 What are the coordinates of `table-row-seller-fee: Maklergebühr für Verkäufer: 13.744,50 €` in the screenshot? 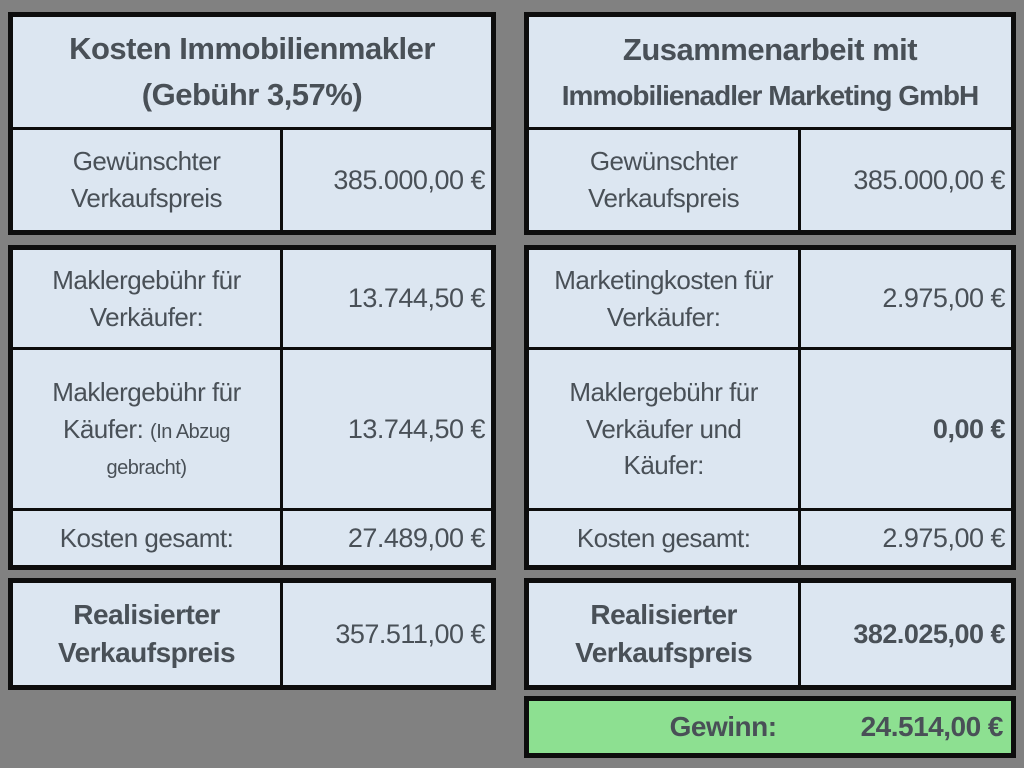 It's located at (252, 298).